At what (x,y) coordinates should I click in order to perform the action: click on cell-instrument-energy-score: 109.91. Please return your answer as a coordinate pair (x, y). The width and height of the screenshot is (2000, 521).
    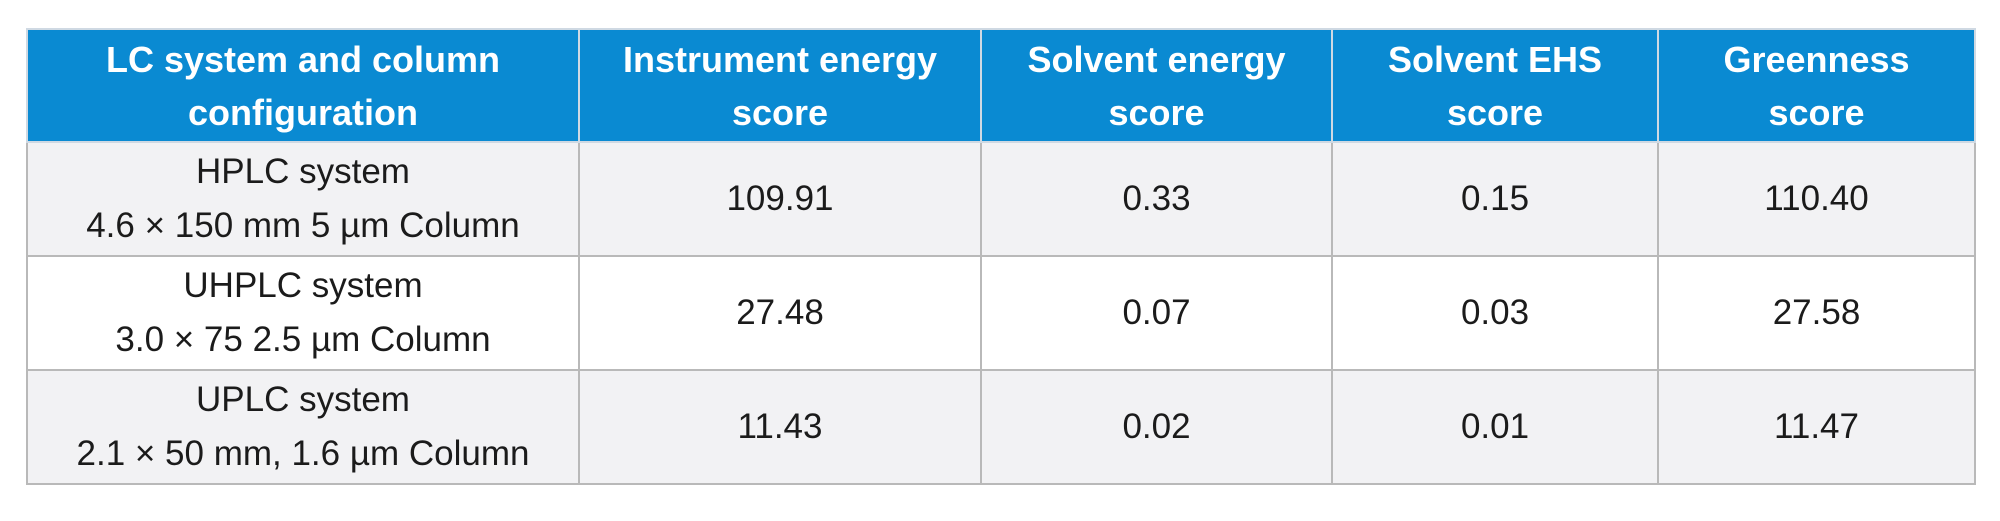
    Looking at the image, I should click on (780, 199).